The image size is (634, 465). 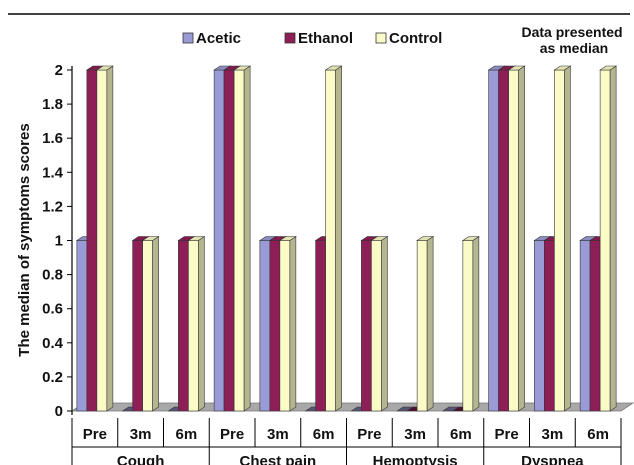 What do you see at coordinates (52, 377) in the screenshot?
I see `y-tick-label: 0.2` at bounding box center [52, 377].